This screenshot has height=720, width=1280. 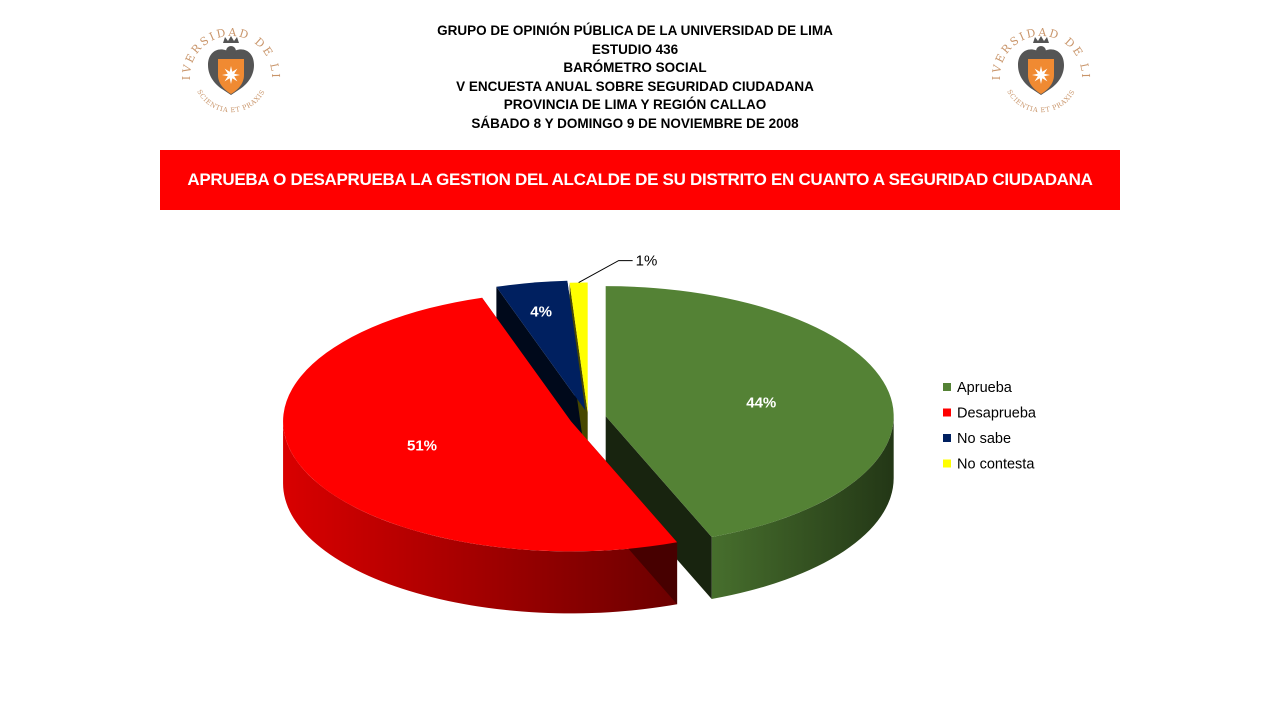 What do you see at coordinates (990, 426) in the screenshot?
I see `chart-legend: Aprueba Desaprueba No sabe No contesta` at bounding box center [990, 426].